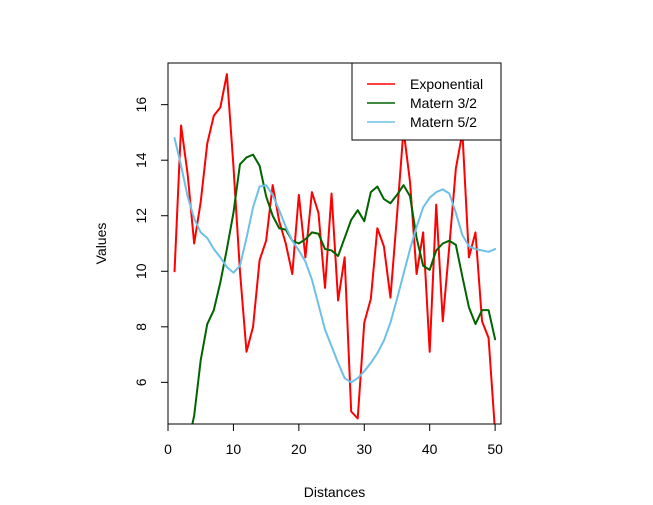 This screenshot has height=505, width=653. I want to click on y-tick-label: 16, so click(141, 105).